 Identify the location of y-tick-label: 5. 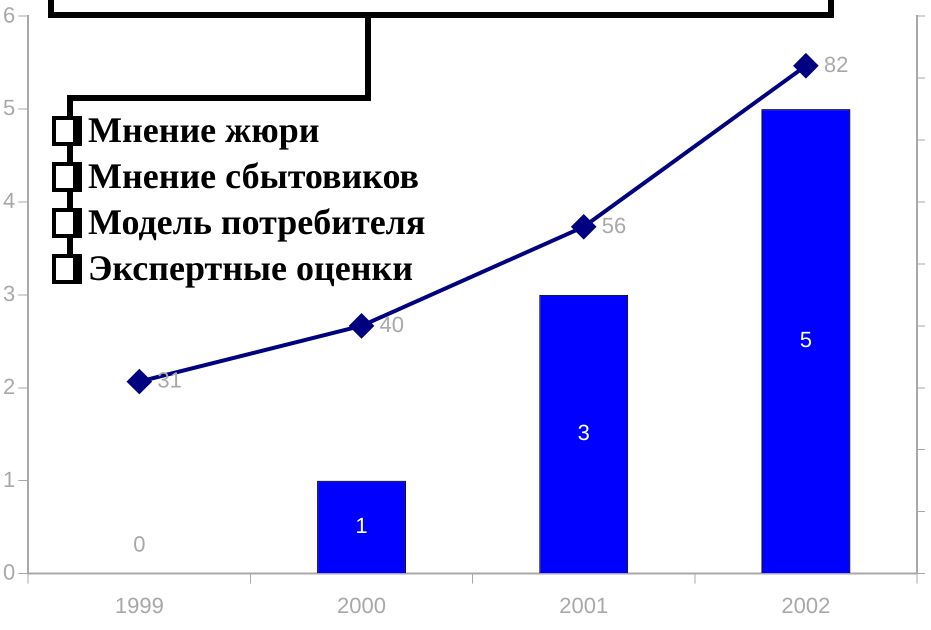
(9, 107).